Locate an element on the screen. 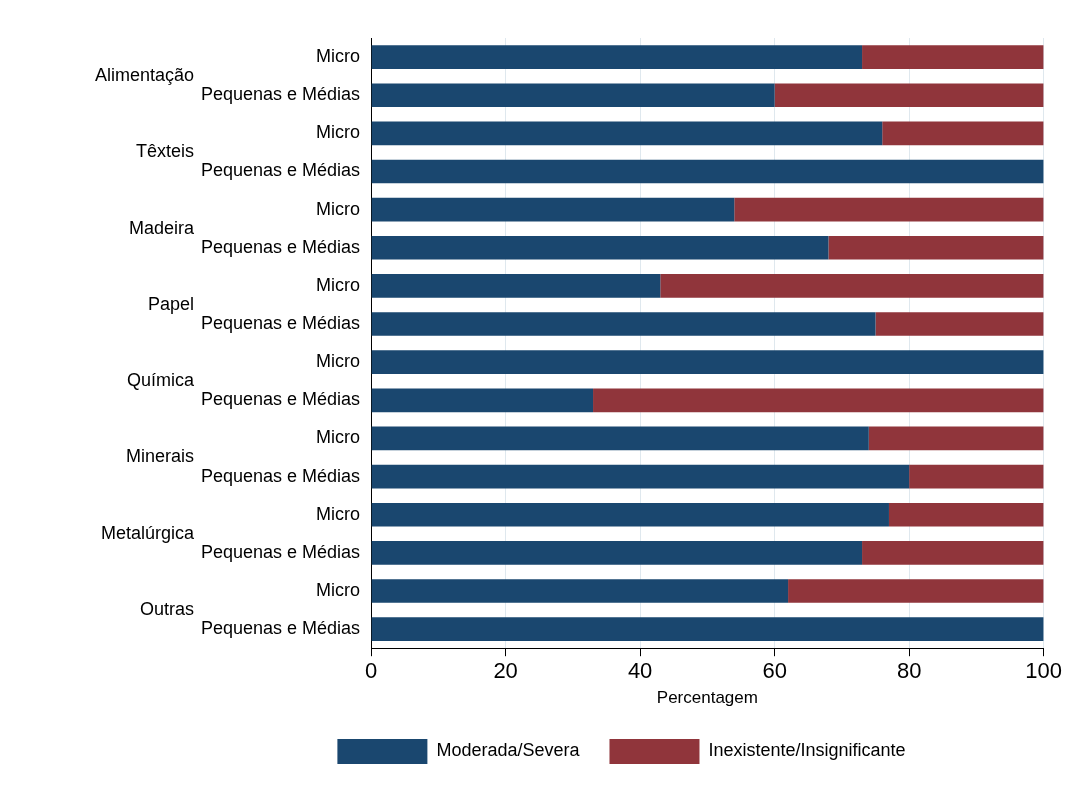 This screenshot has height=792, width=1073. text: Madeira is located at coordinates (161, 227).